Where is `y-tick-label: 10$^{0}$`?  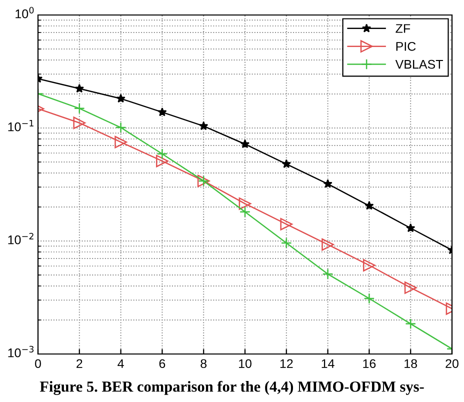 y-tick-label: 10$^{0}$ is located at coordinates (25, 12).